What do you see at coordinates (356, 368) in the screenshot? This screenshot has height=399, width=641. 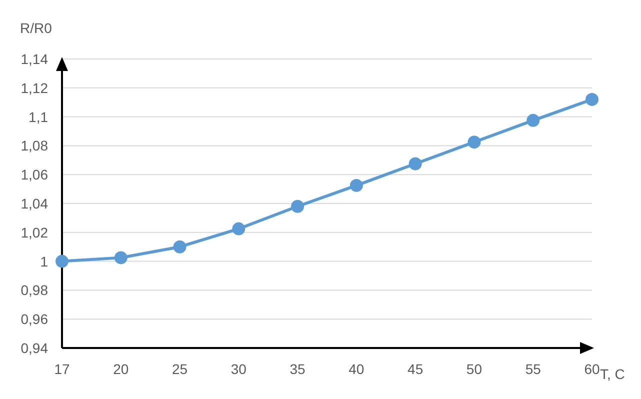 I see `x-tick-label: 40` at bounding box center [356, 368].